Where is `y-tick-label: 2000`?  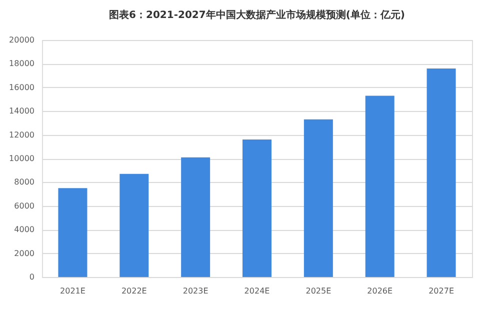
y-tick-label: 2000 is located at coordinates (24, 253).